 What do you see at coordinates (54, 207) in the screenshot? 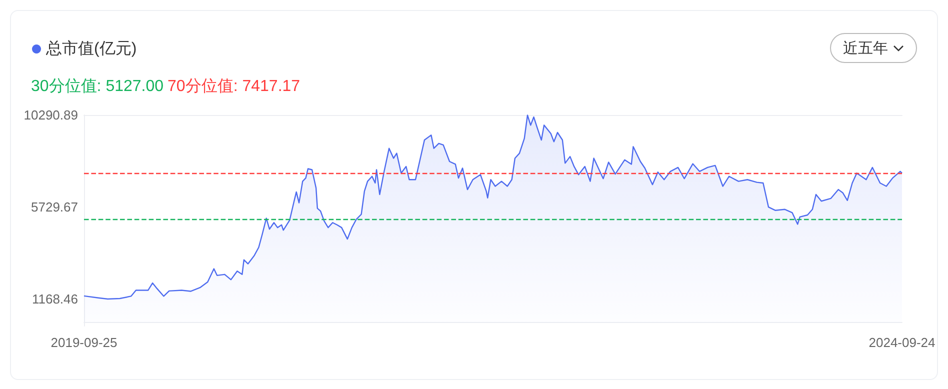
I see `y-tick-label: 5729.67` at bounding box center [54, 207].